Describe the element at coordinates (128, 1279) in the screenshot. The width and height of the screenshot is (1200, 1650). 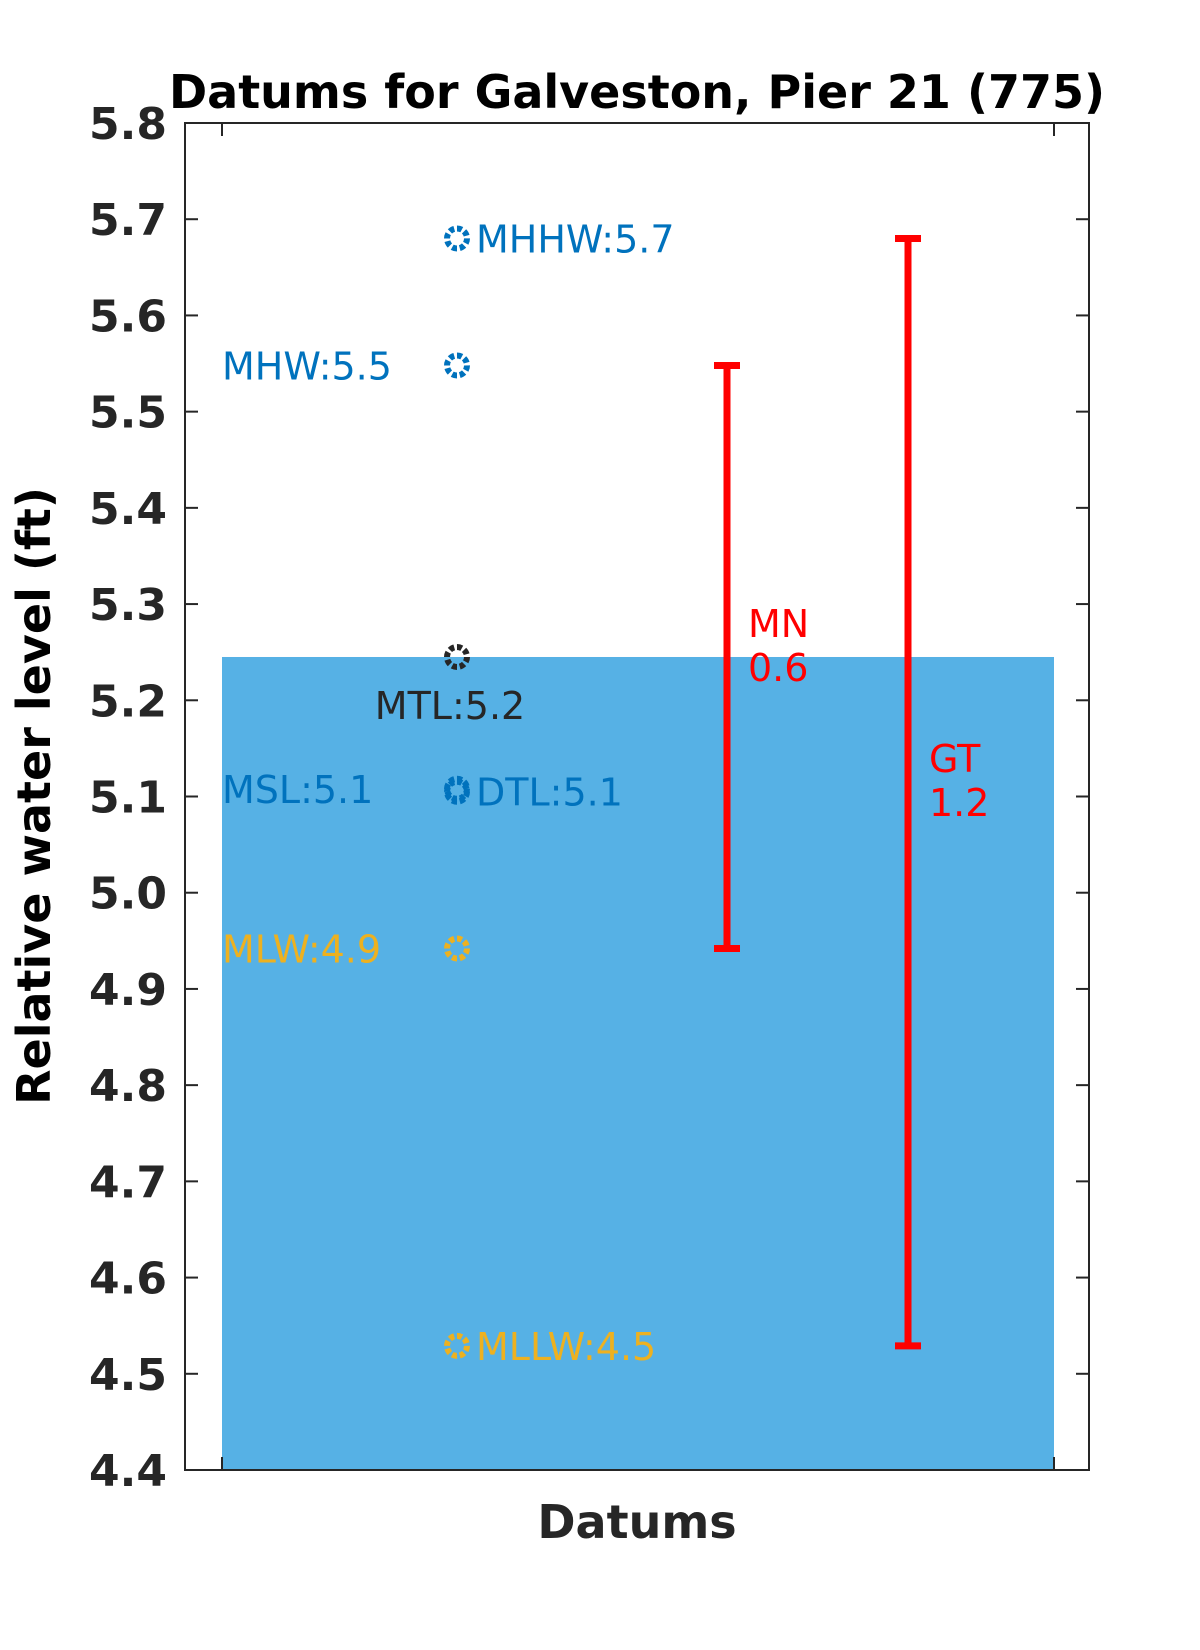
I see `y-tick-label: 4.6` at that location.